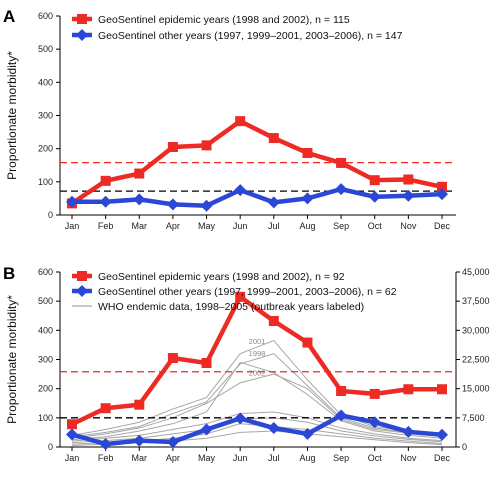 The height and width of the screenshot is (501, 500). What do you see at coordinates (341, 226) in the screenshot?
I see `x-tick-label-A-8: Sep` at bounding box center [341, 226].